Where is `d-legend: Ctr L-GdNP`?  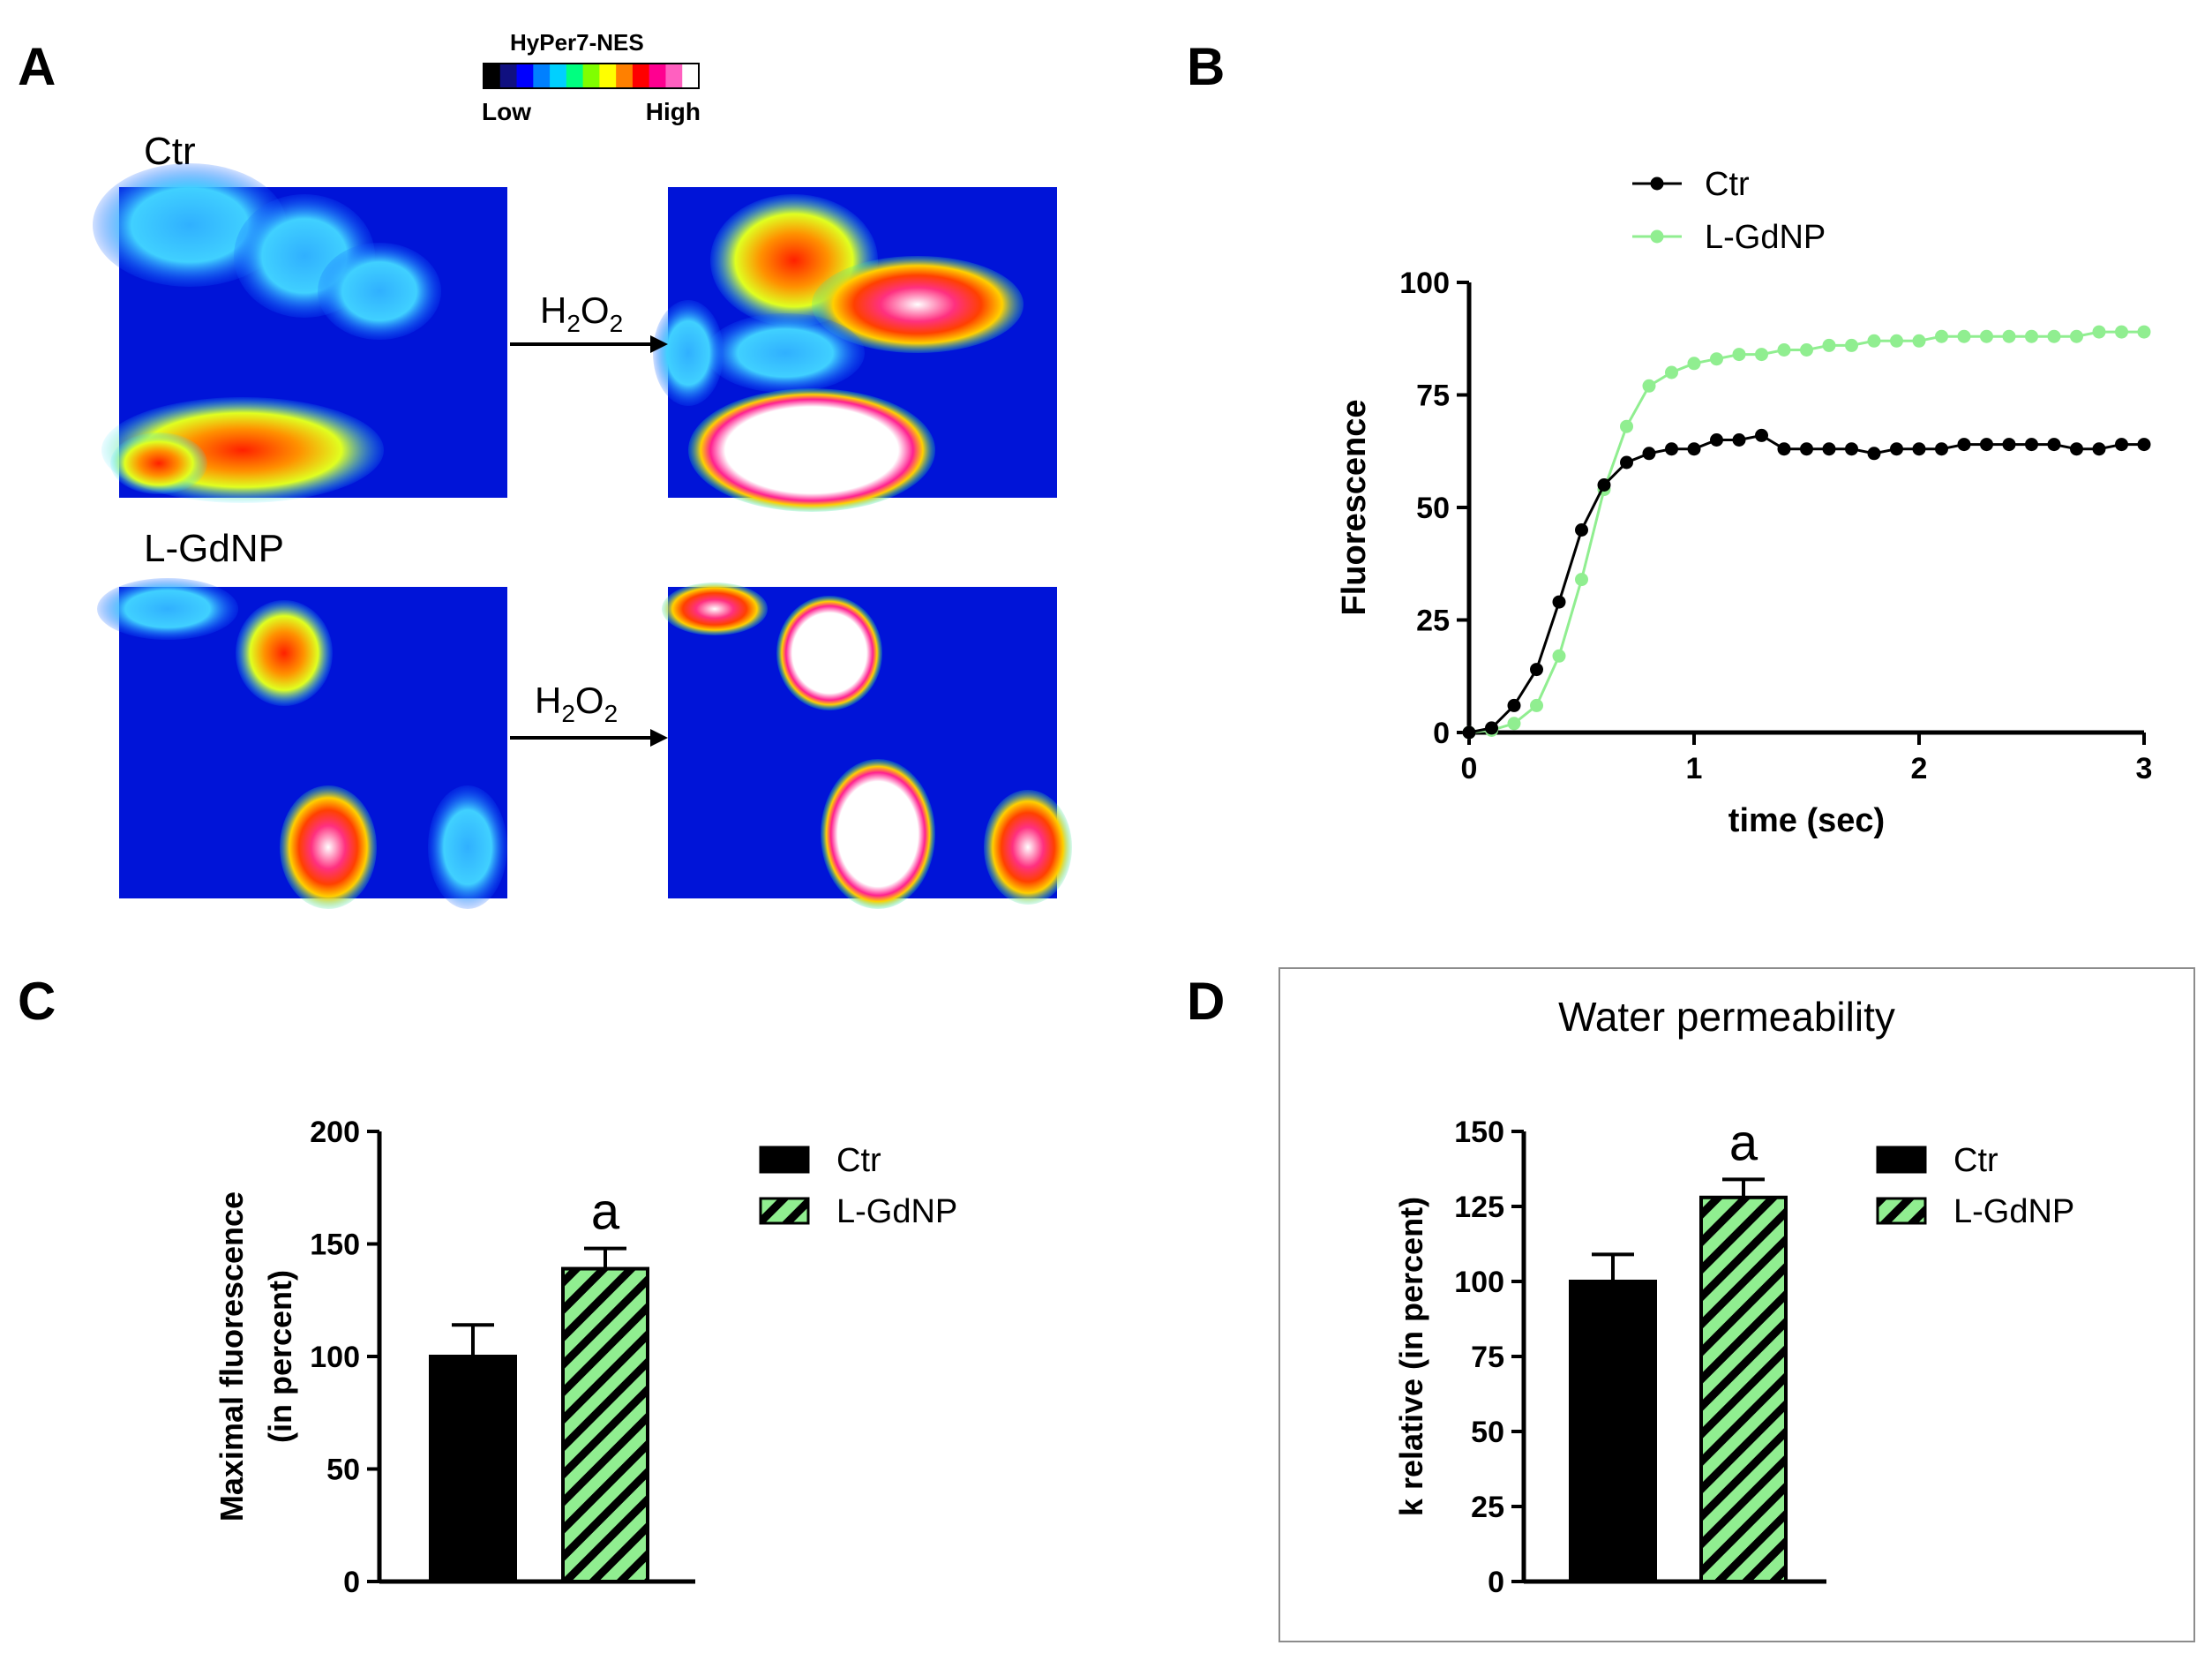
d-legend: Ctr L-GdNP is located at coordinates (1975, 1186).